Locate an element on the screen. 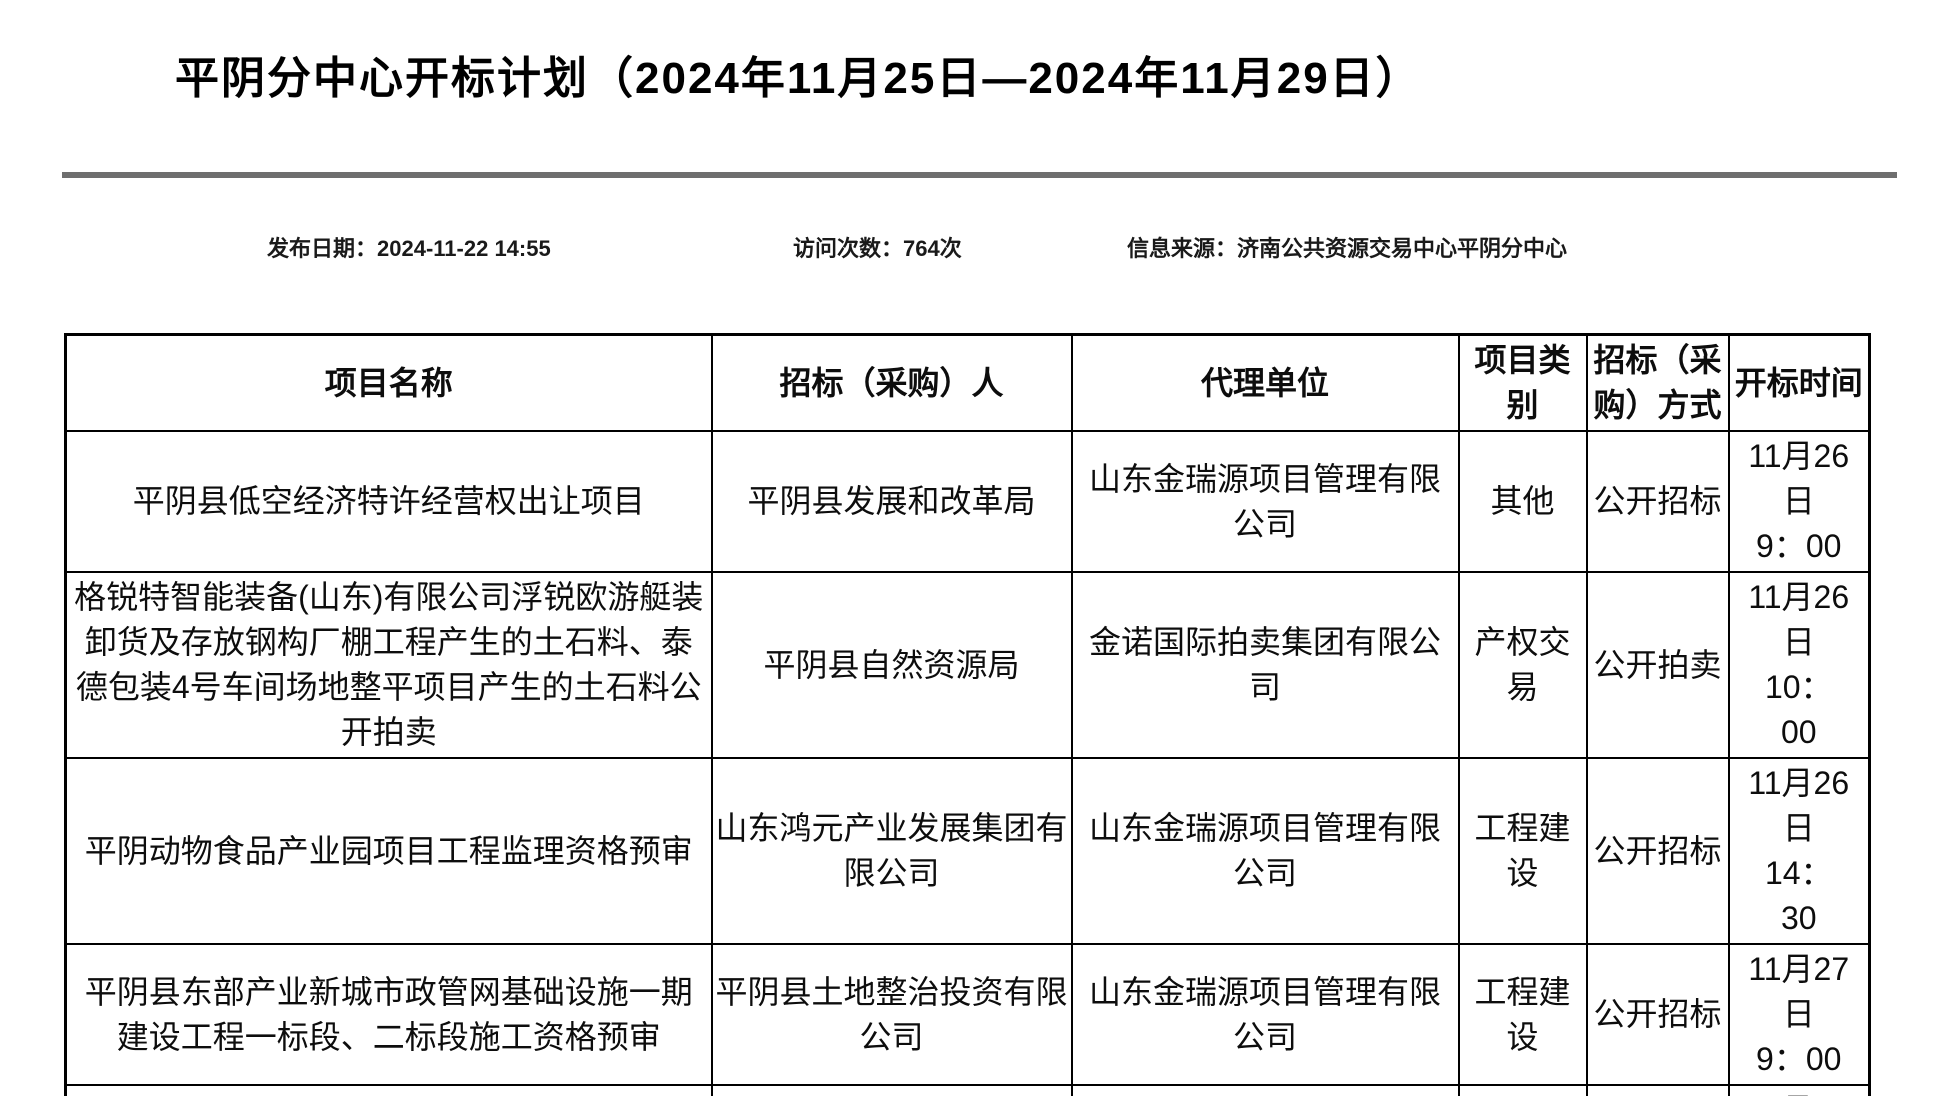 Image resolution: width=1942 pixels, height=1096 pixels. cell-category: 其他 is located at coordinates (1522, 501).